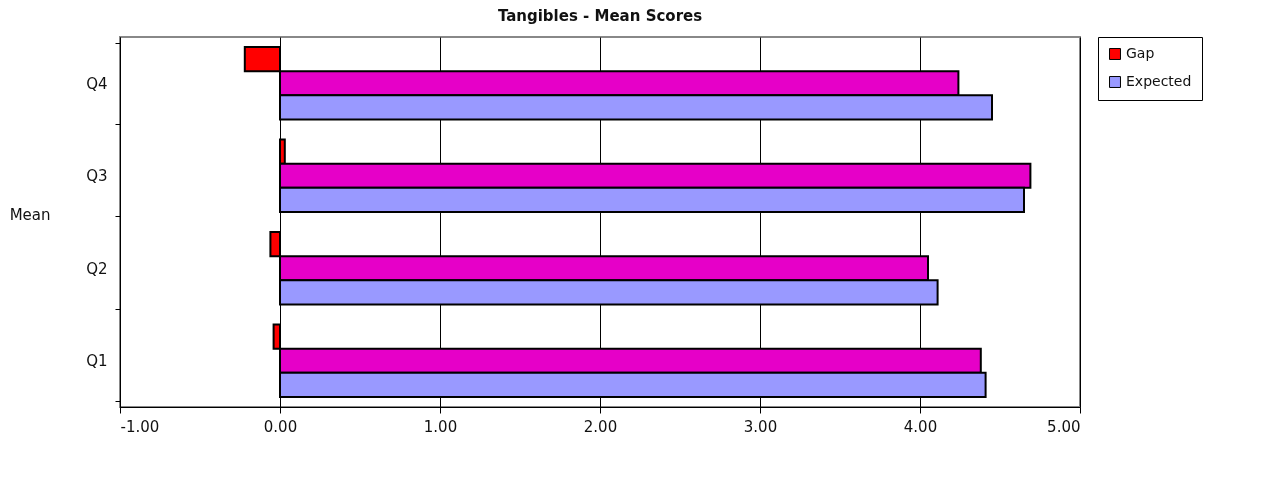 Image resolution: width=1268 pixels, height=497 pixels. Describe the element at coordinates (1064, 426) in the screenshot. I see `x-tick-label: 5.00` at that location.